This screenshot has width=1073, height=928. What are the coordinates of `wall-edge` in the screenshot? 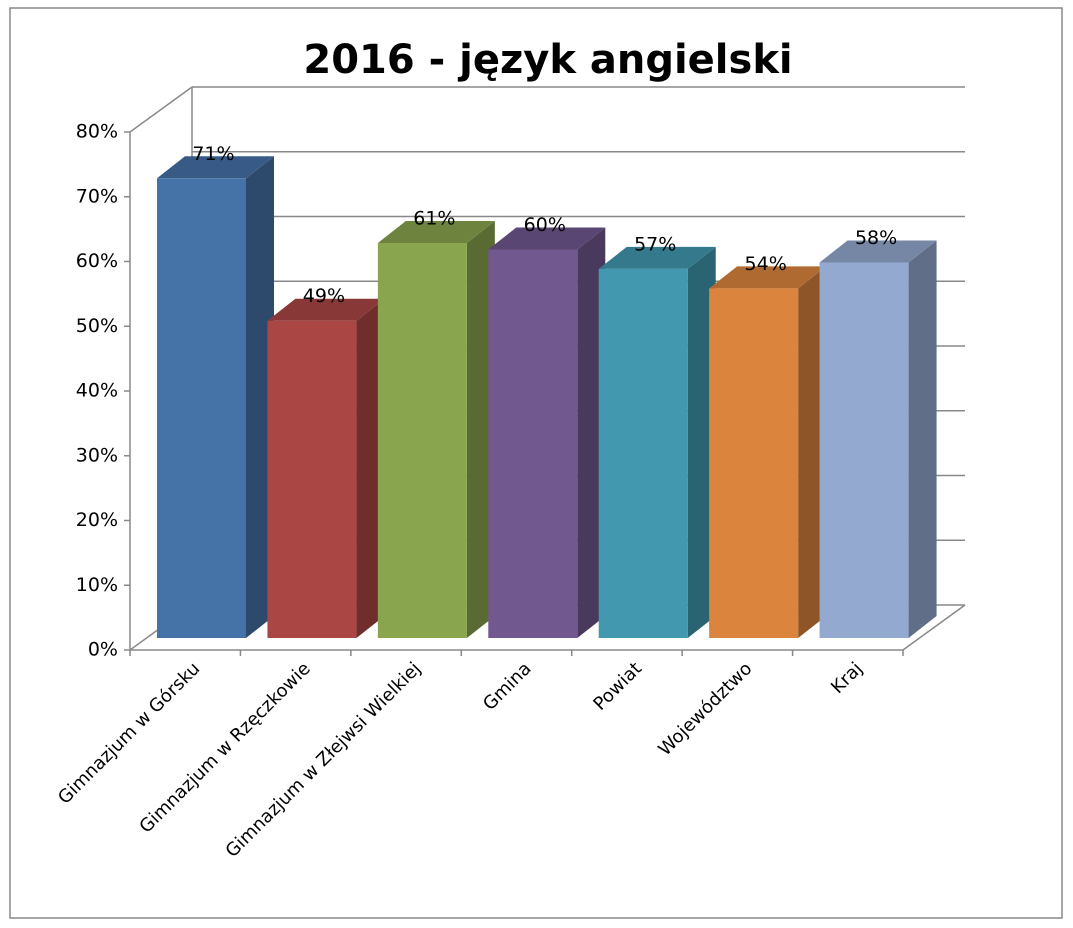 It's located at (161, 109).